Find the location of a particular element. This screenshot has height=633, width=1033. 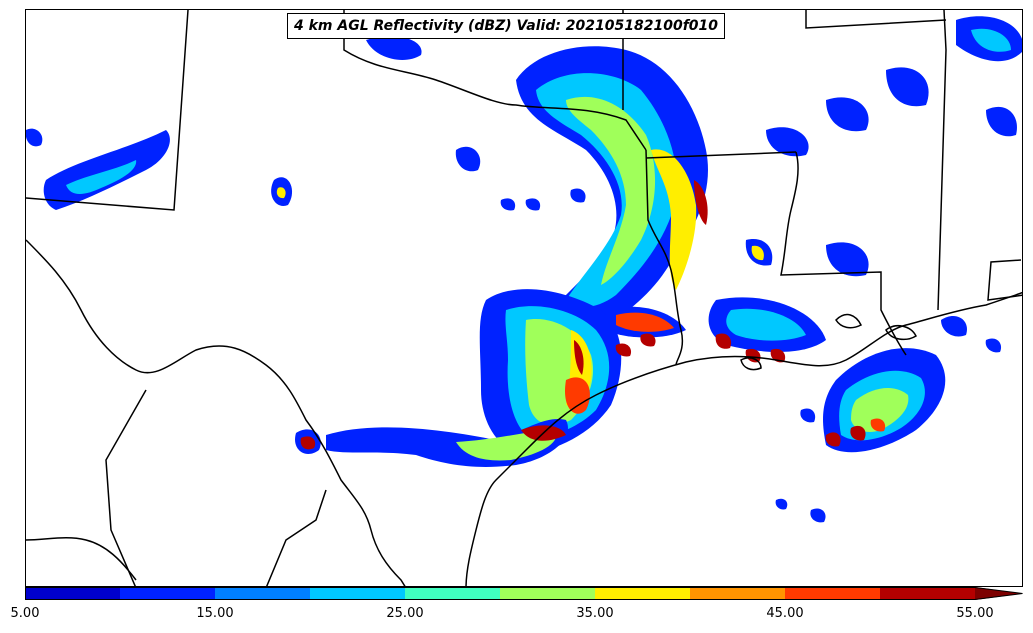

colorbar-tick-label: 25.00 is located at coordinates (405, 613).